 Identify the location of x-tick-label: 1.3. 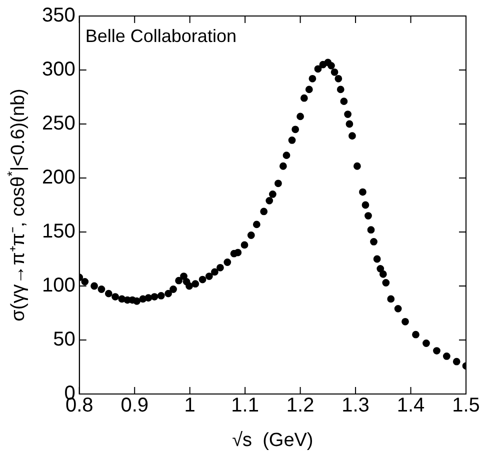
(356, 405).